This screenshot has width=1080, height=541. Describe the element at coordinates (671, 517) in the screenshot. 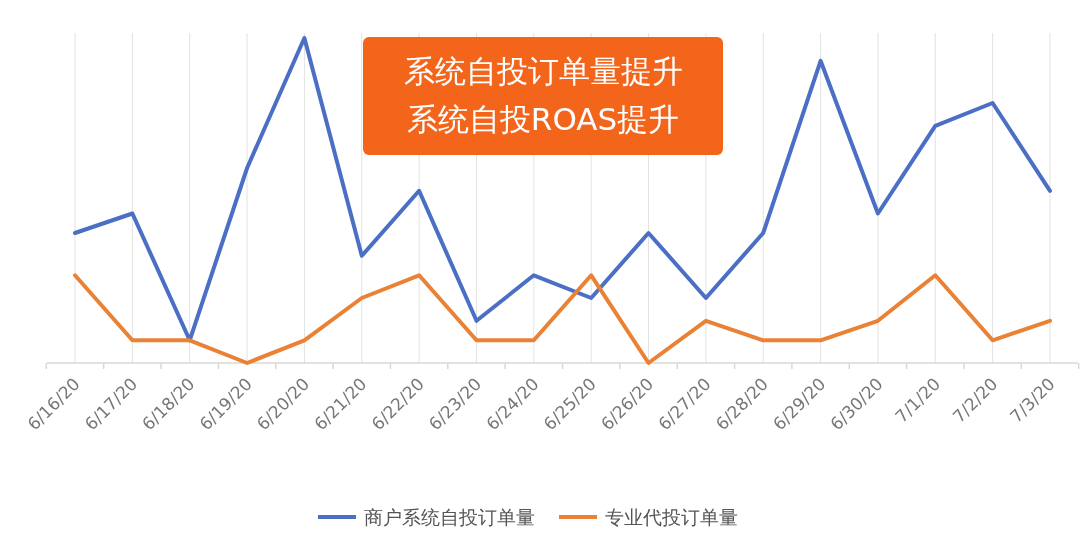

I see `legend-label: 专业代投订单量` at that location.